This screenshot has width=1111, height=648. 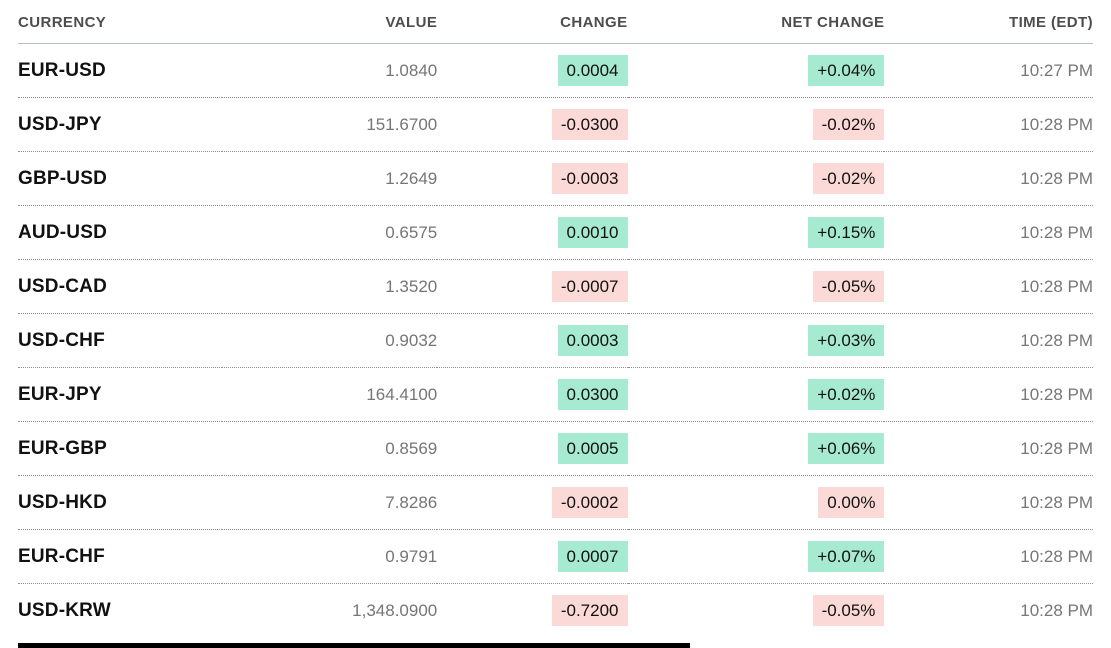 I want to click on section-divider-bar, so click(x=354, y=645).